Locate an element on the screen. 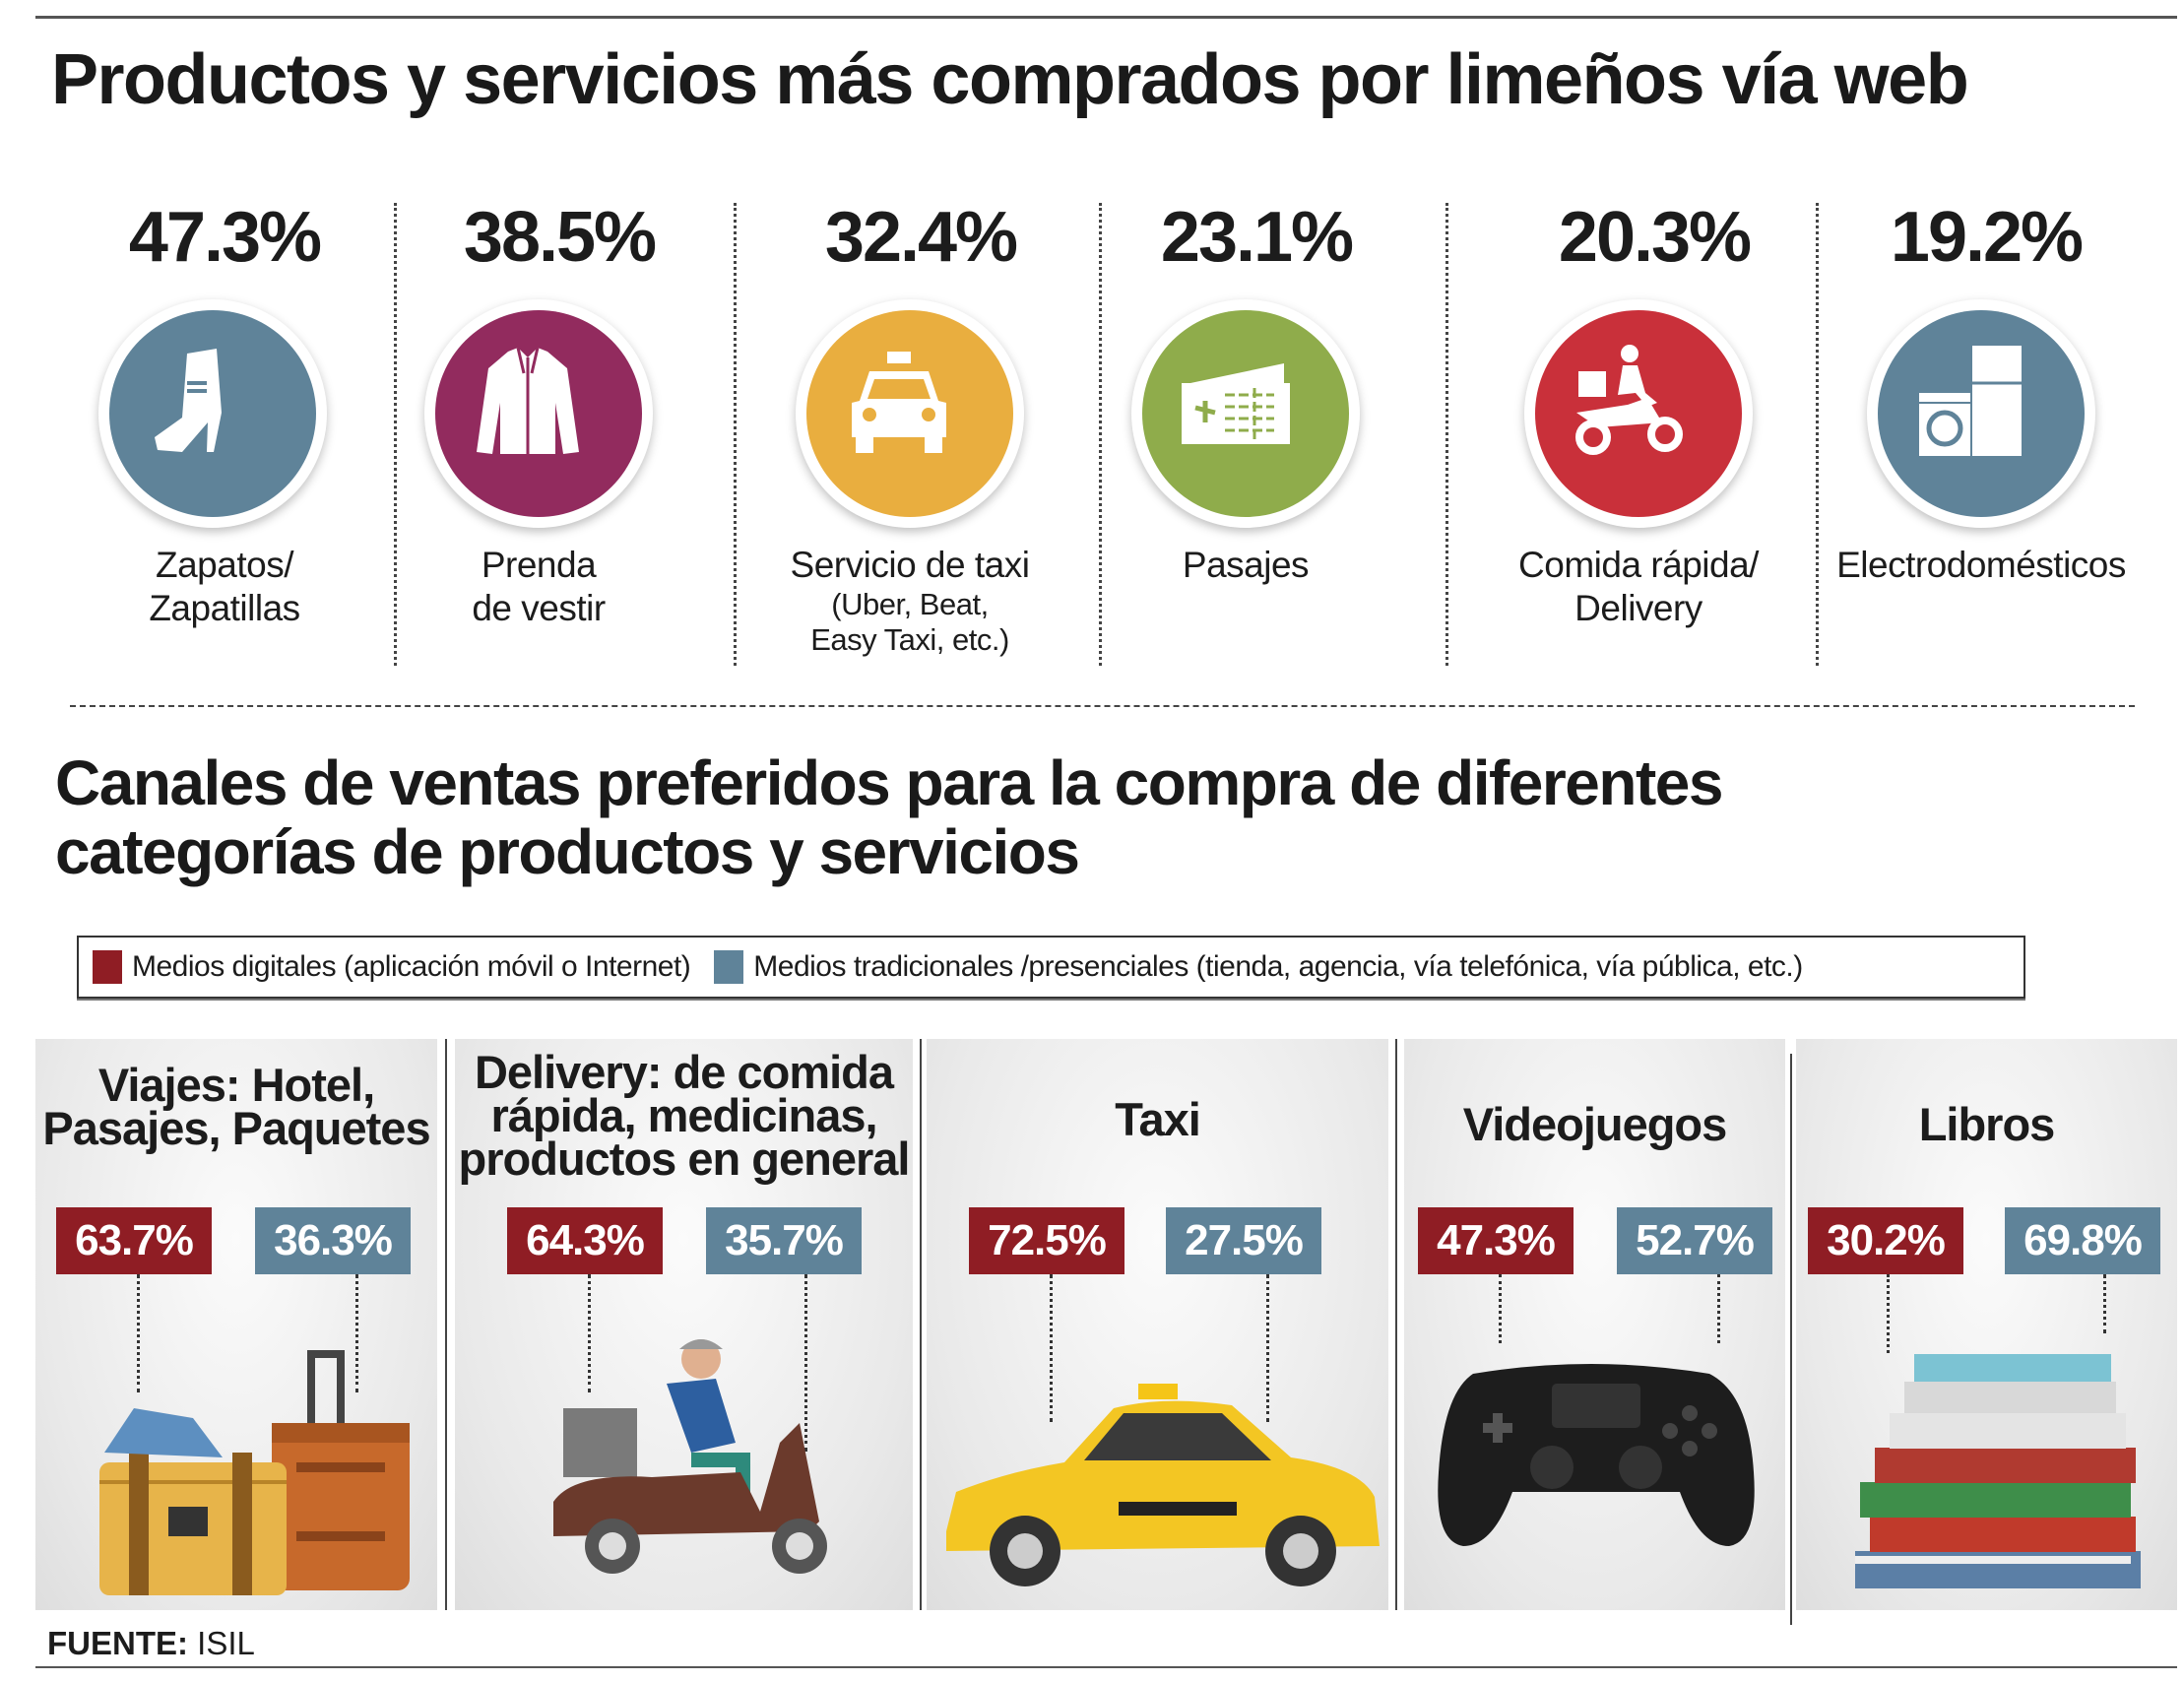 This screenshot has height=1682, width=2184. legend-swatch-digital is located at coordinates (107, 967).